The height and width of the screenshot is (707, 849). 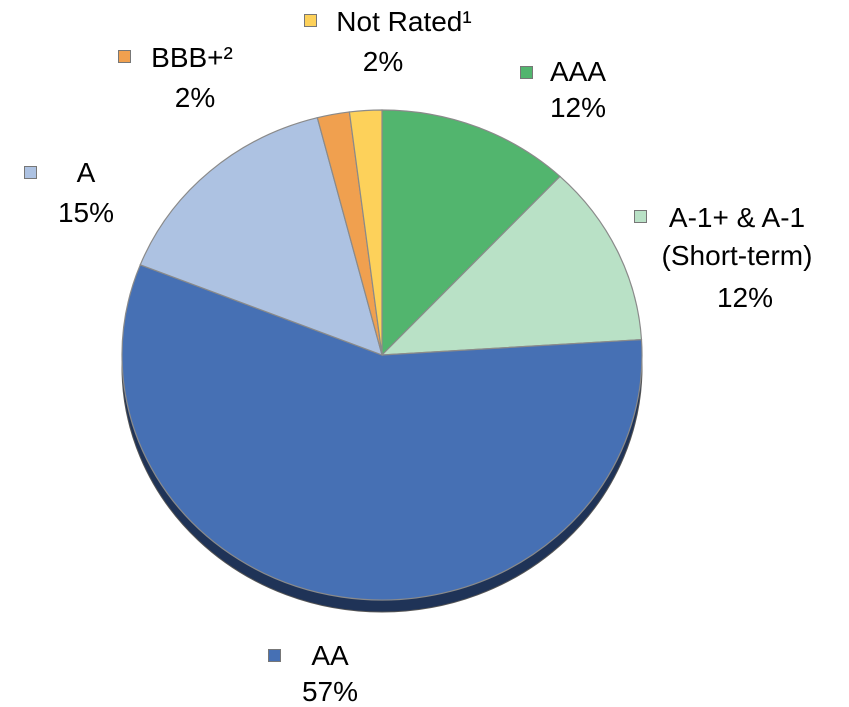 I want to click on slice-label: BBB+², so click(x=192, y=57).